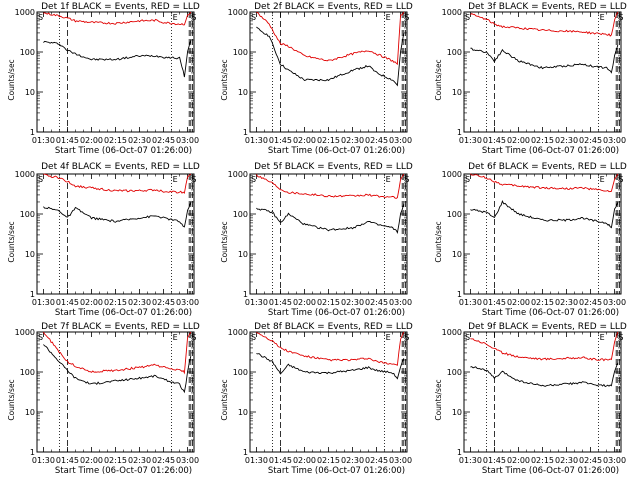  I want to click on chart-title: Det 3f BLACK = Events, RED = LLD, so click(547, 7).